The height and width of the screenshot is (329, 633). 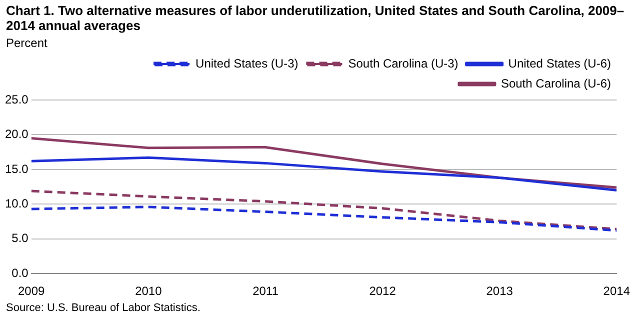 What do you see at coordinates (560, 63) in the screenshot?
I see `legend-label: United States (U-6)` at bounding box center [560, 63].